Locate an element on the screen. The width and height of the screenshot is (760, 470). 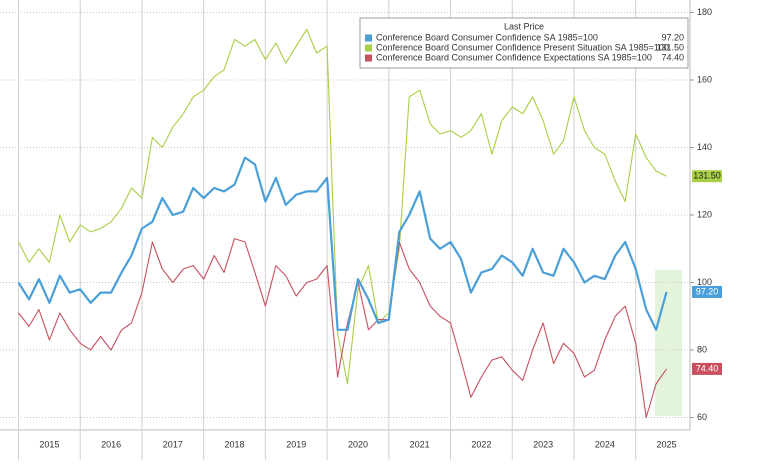
x-tick-label: 2024 is located at coordinates (605, 444).